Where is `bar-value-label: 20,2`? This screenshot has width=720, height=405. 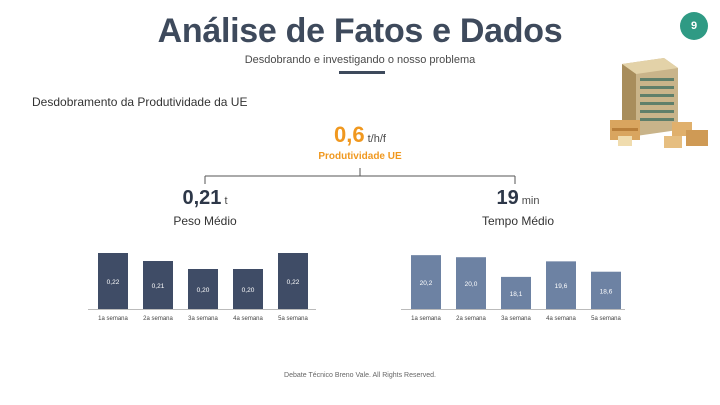
bar-value-label: 20,2 is located at coordinates (426, 283).